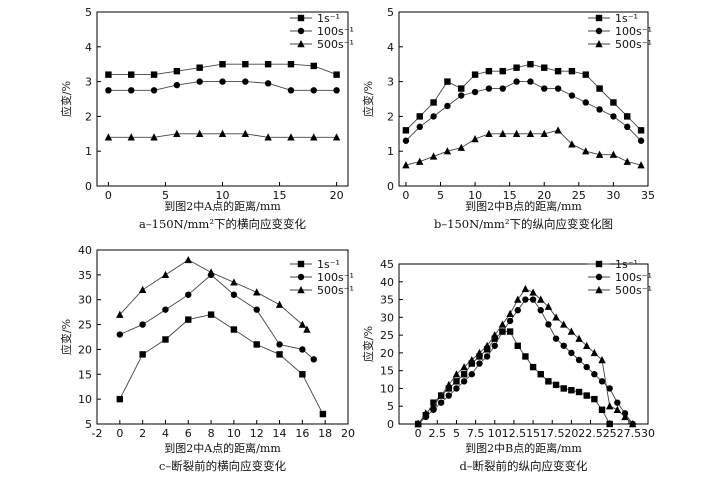  What do you see at coordinates (523, 147) in the screenshot?
I see `panel-b-series-2-line` at bounding box center [523, 147].